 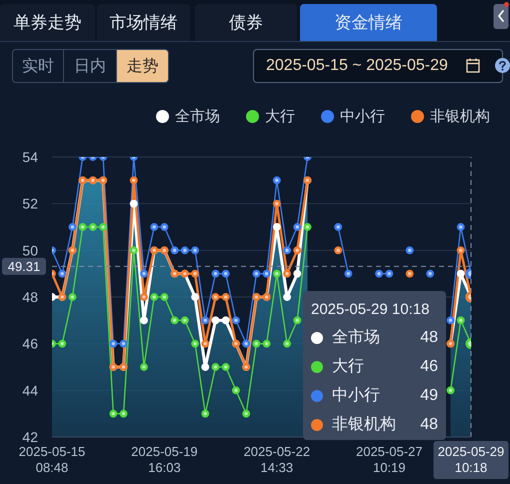 What do you see at coordinates (52, 459) in the screenshot?
I see `x-tick-label: 2025-05-15 08:48` at bounding box center [52, 459].